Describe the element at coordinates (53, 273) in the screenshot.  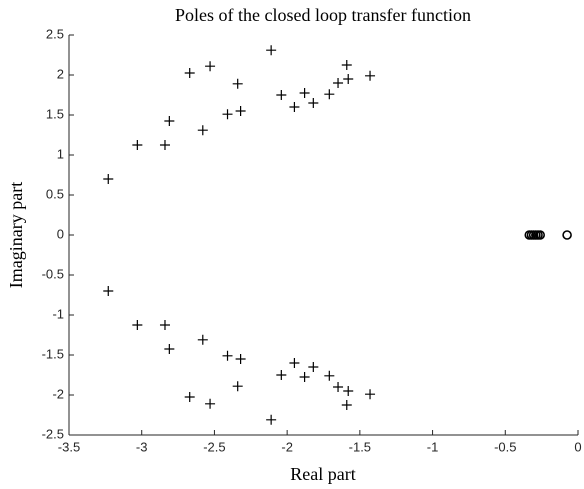
I see `y-tick-label: -0.5` at that location.